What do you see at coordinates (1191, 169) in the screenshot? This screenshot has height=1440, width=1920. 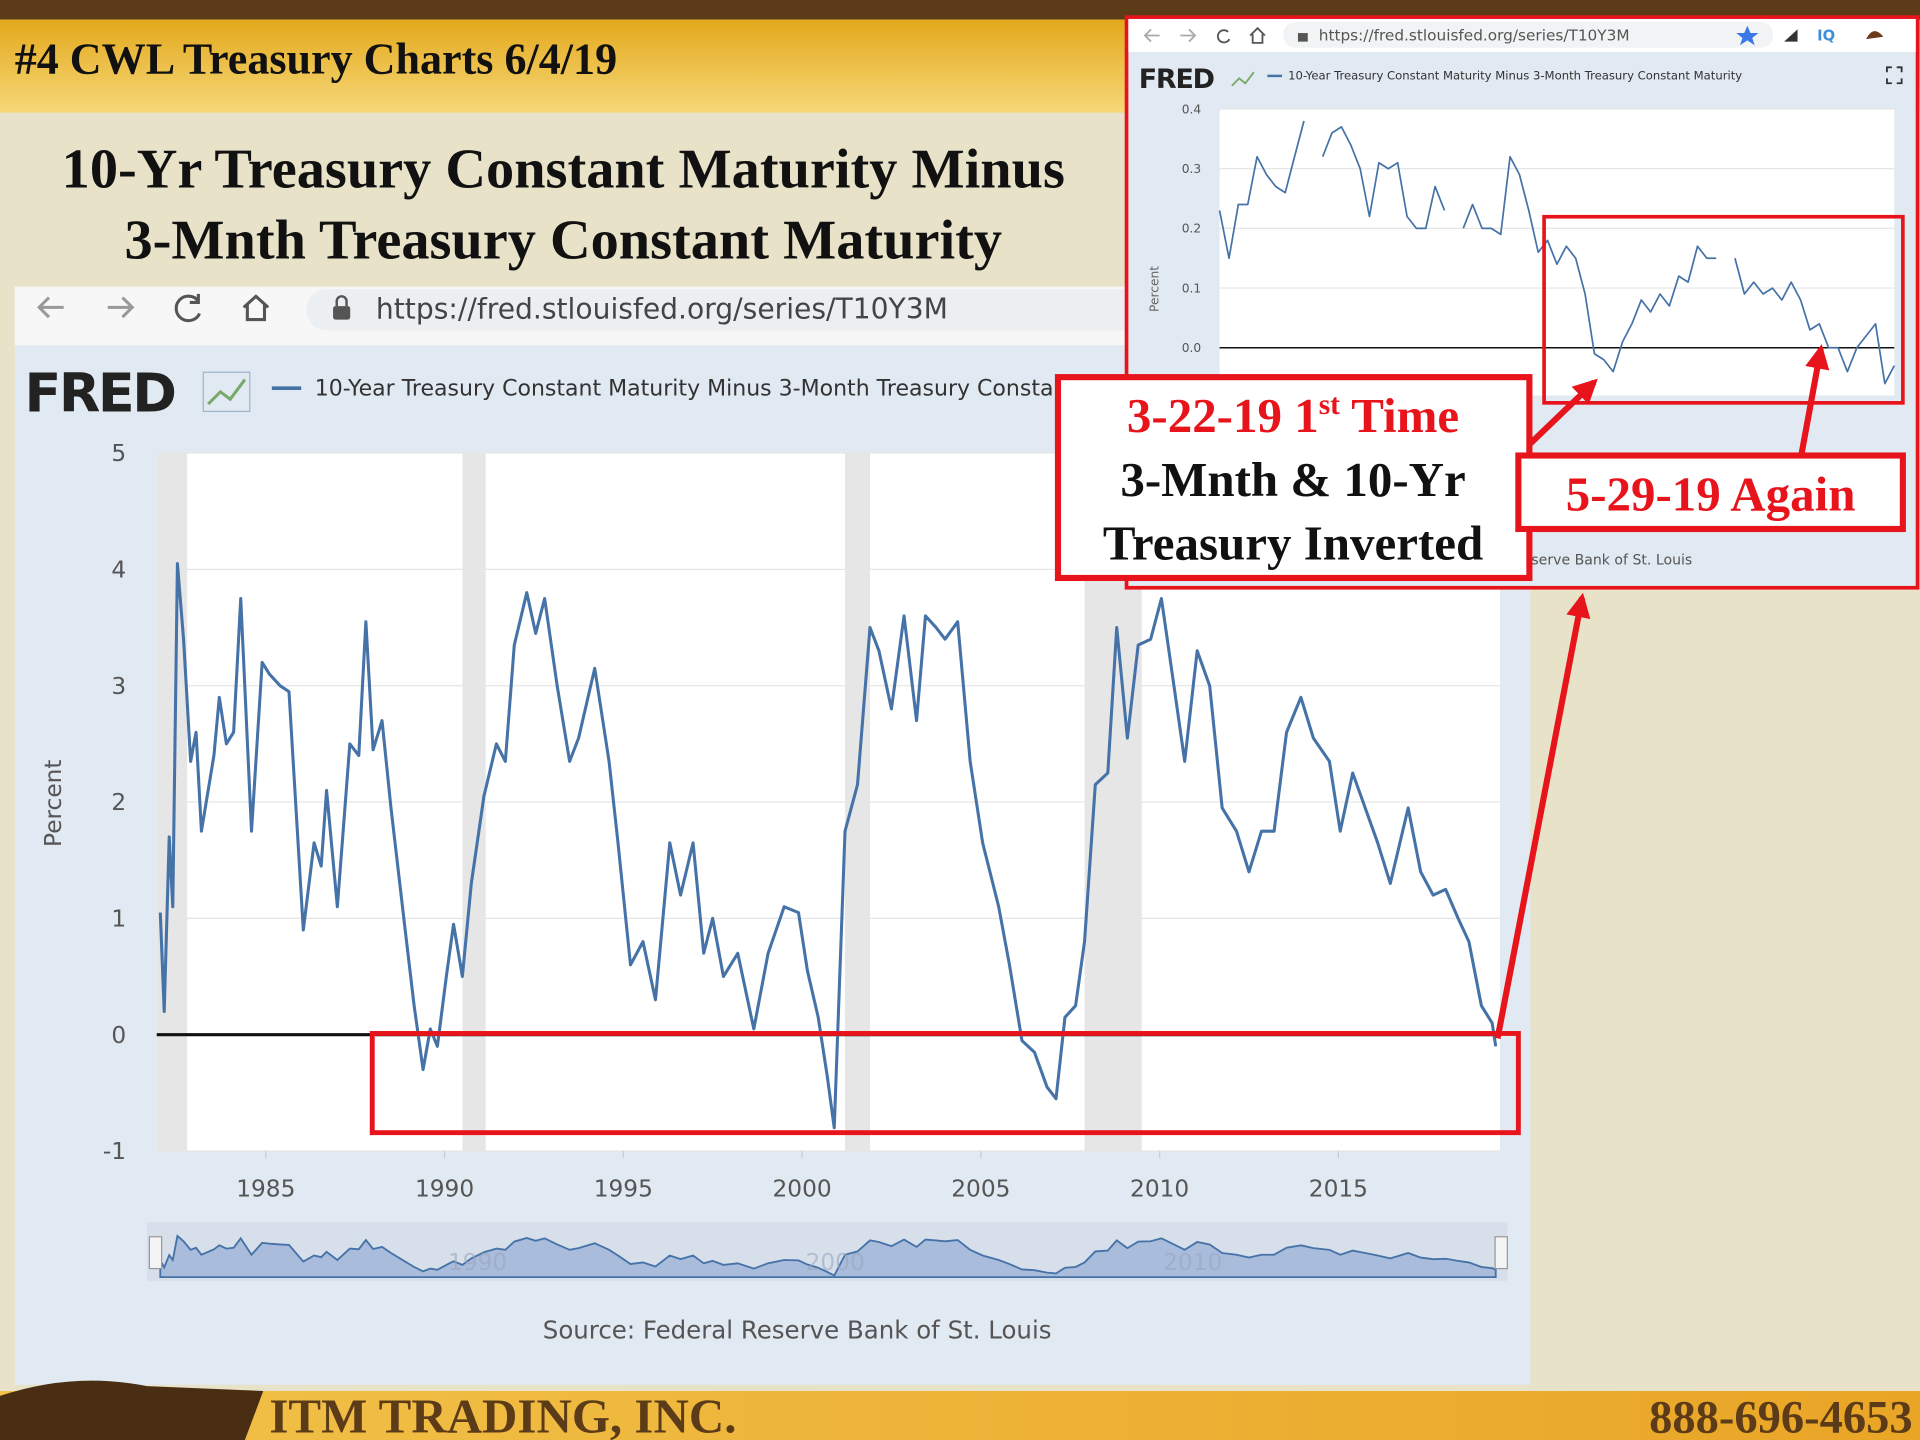 I see `y-tick-label: 0.3` at bounding box center [1191, 169].